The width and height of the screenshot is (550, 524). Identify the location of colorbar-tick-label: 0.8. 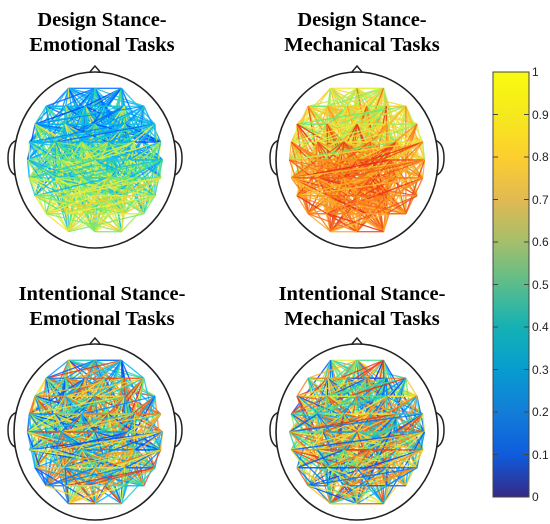
(540, 157).